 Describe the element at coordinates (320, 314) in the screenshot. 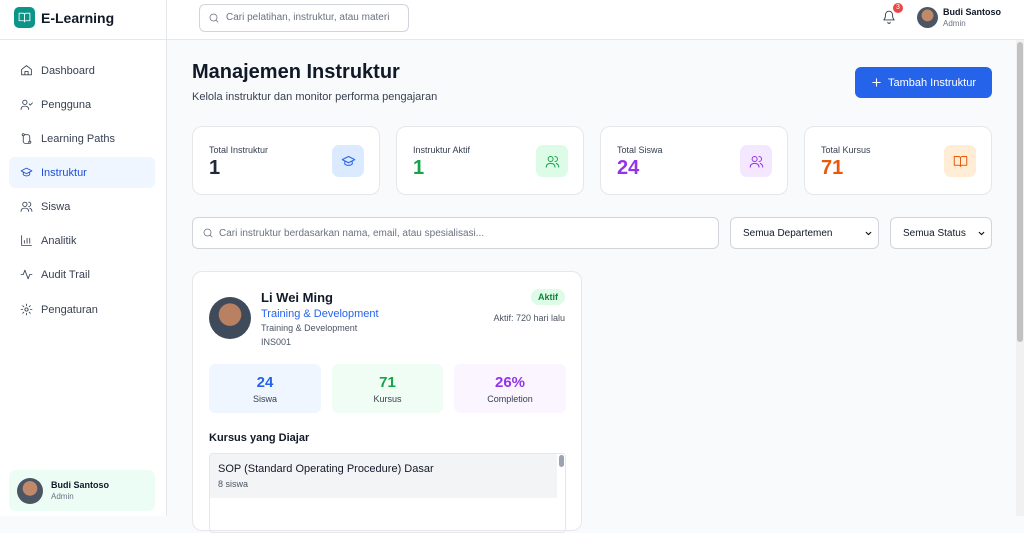

I see `instructor-specialization: Training & Development` at that location.